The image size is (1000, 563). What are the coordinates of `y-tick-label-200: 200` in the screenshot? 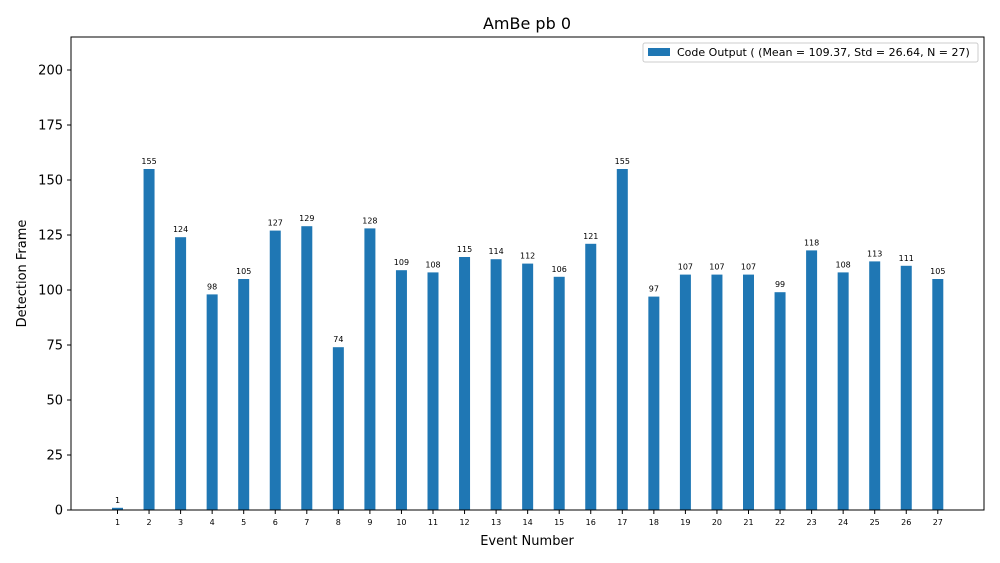 It's located at (50, 71).